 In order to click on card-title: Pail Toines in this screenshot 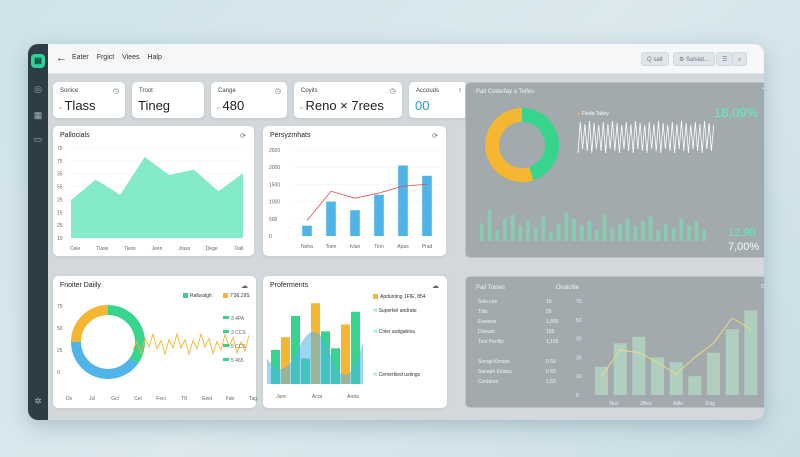, I will do `click(490, 288)`.